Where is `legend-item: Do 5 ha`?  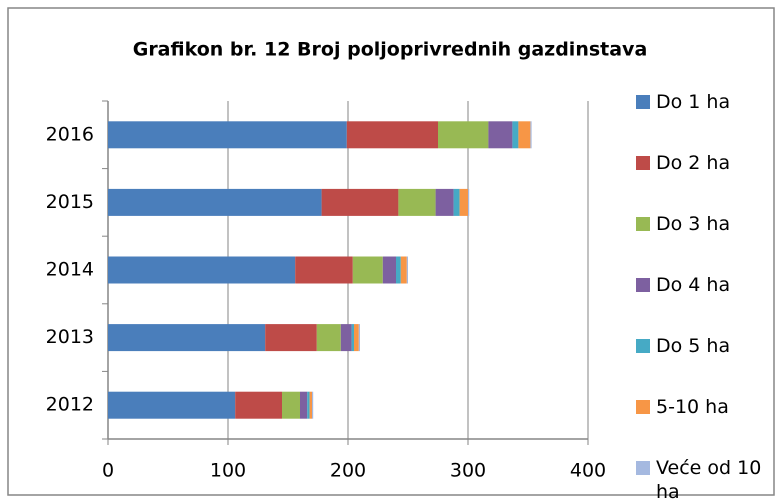 legend-item: Do 5 ha is located at coordinates (705, 346).